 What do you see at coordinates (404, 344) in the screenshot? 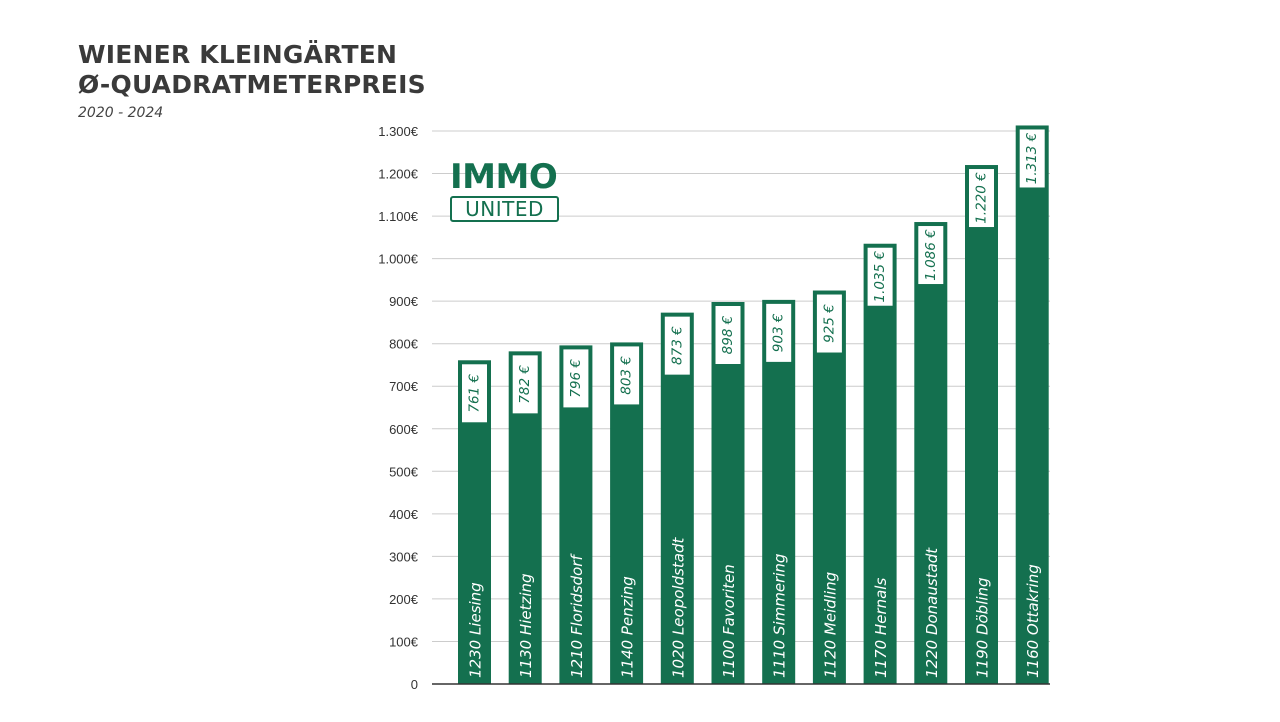
I see `y-tick-label: 800€` at bounding box center [404, 344].